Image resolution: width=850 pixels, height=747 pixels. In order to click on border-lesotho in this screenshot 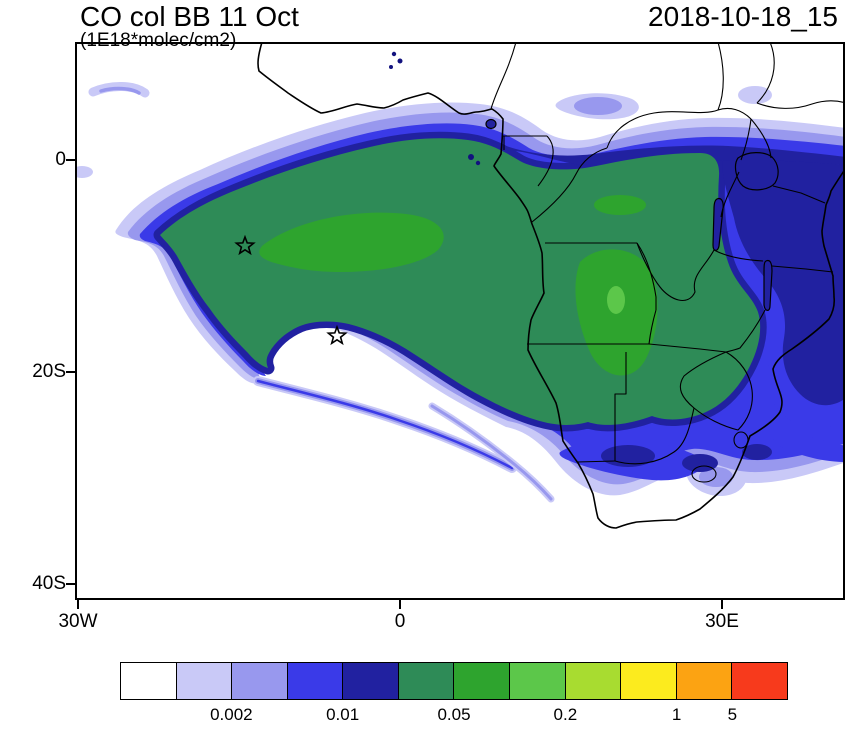, I will do `click(704, 474)`.